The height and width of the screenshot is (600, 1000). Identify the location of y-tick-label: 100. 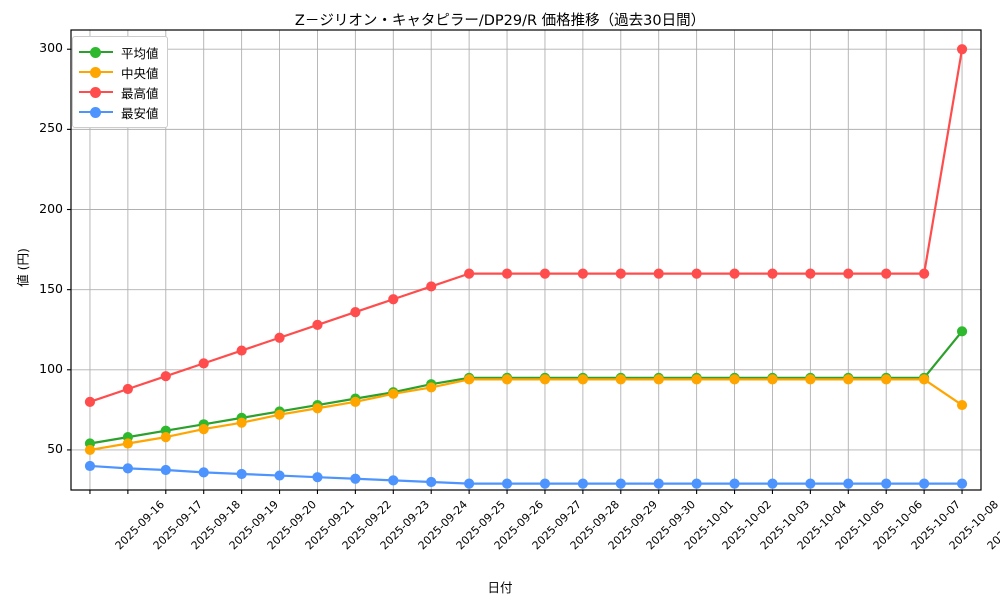
(51, 368).